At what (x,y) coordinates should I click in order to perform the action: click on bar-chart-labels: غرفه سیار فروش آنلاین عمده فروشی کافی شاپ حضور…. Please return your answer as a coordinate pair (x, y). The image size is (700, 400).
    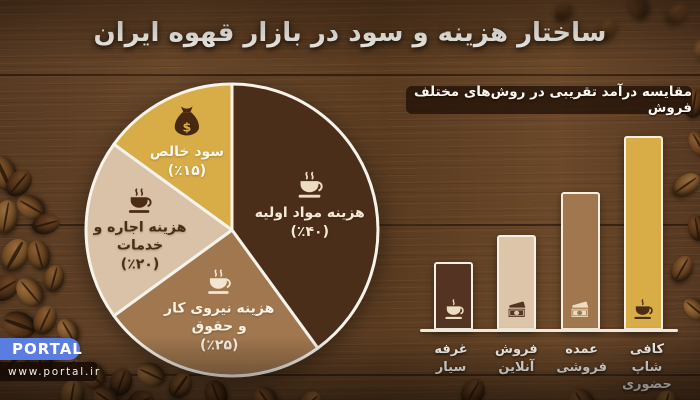
    Looking at the image, I should click on (549, 367).